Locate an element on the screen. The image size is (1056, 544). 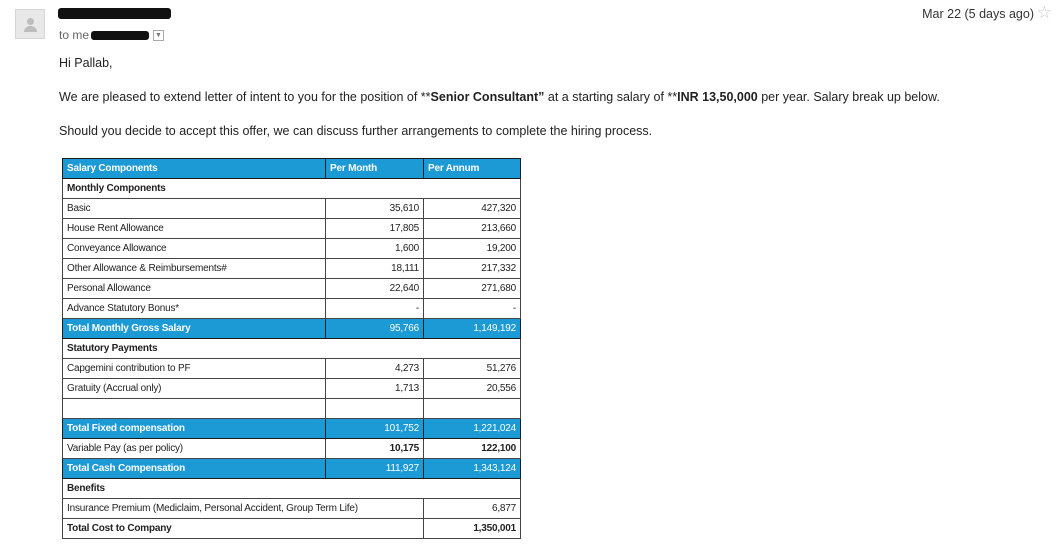
recipient-line: to me ▼ is located at coordinates (112, 35).